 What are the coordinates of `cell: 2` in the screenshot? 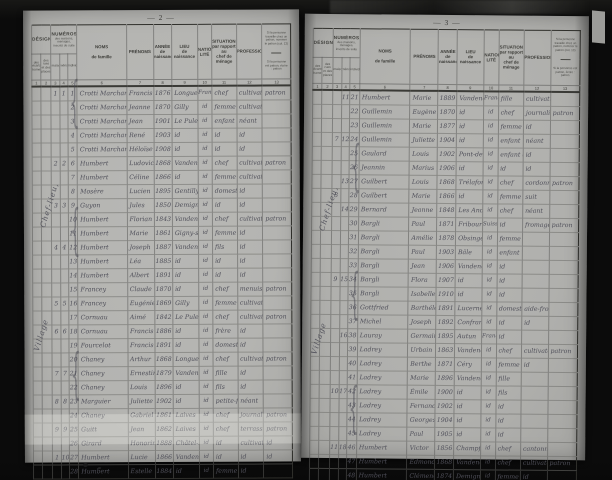 It's located at (72, 107).